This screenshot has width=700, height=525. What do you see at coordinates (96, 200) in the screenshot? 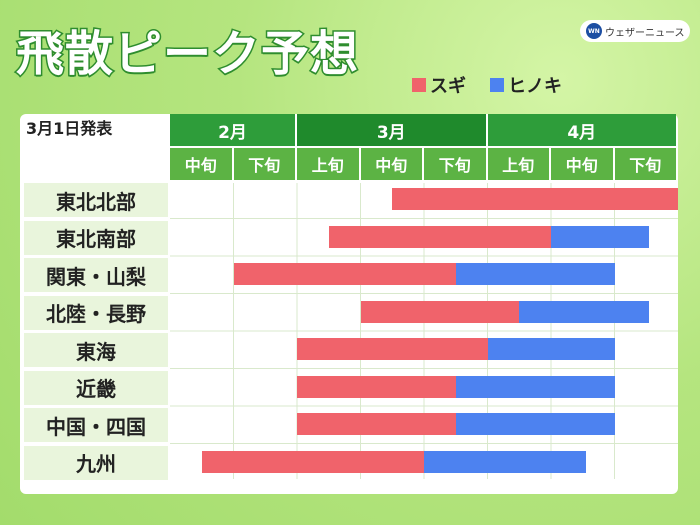
I see `region-label: 東北北部` at bounding box center [96, 200].